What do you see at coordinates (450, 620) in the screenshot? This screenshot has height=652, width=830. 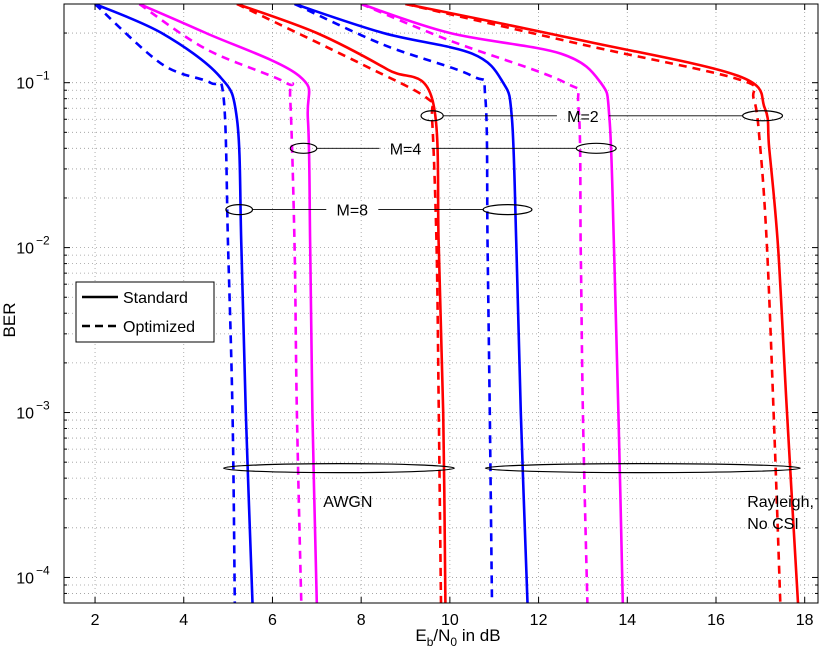 I see `x-tick-label: 10` at bounding box center [450, 620].